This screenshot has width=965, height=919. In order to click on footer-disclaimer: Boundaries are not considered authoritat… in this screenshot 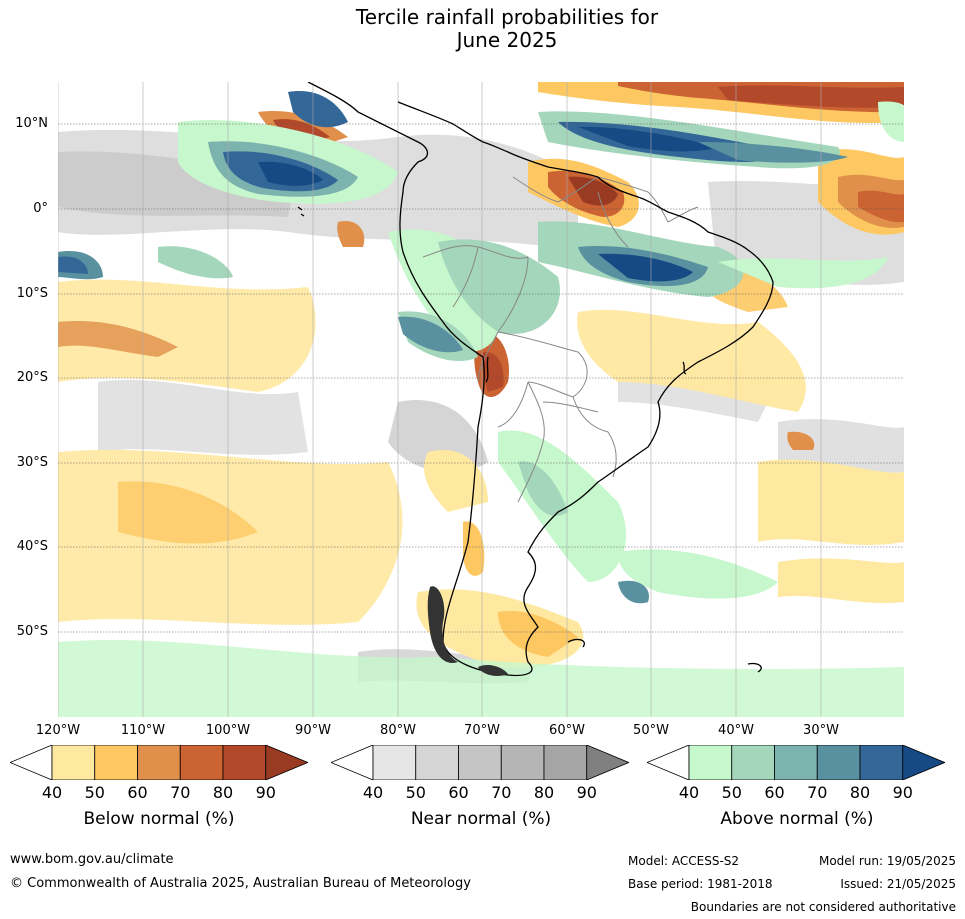, I will do `click(823, 907)`.